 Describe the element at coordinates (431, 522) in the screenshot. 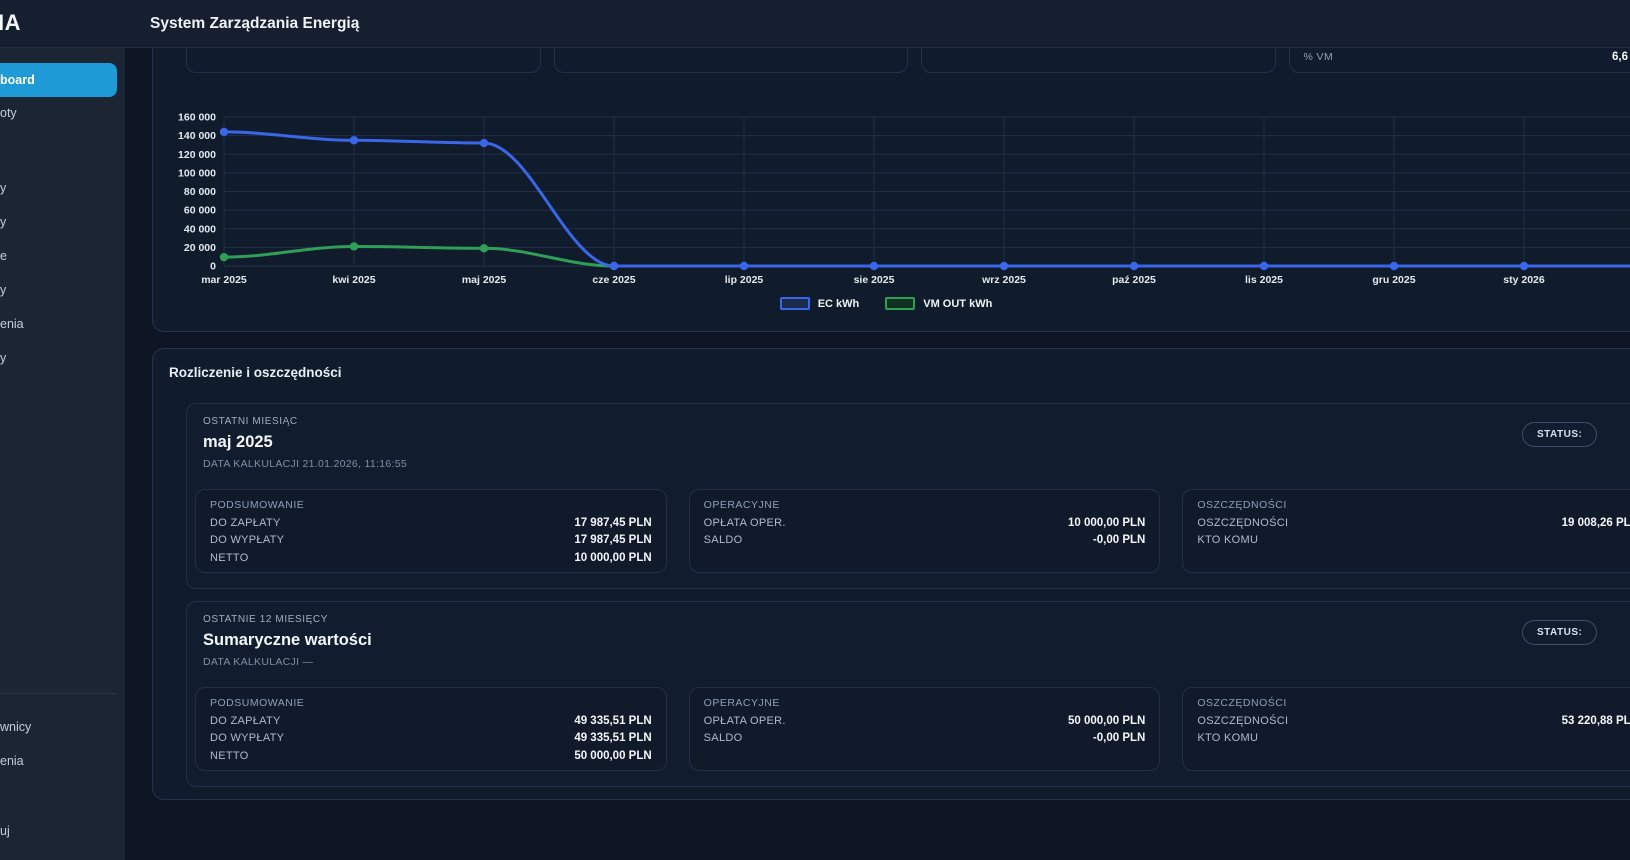

I see `value-row: DO ZAPŁATY 17 987,45 PLN` at that location.